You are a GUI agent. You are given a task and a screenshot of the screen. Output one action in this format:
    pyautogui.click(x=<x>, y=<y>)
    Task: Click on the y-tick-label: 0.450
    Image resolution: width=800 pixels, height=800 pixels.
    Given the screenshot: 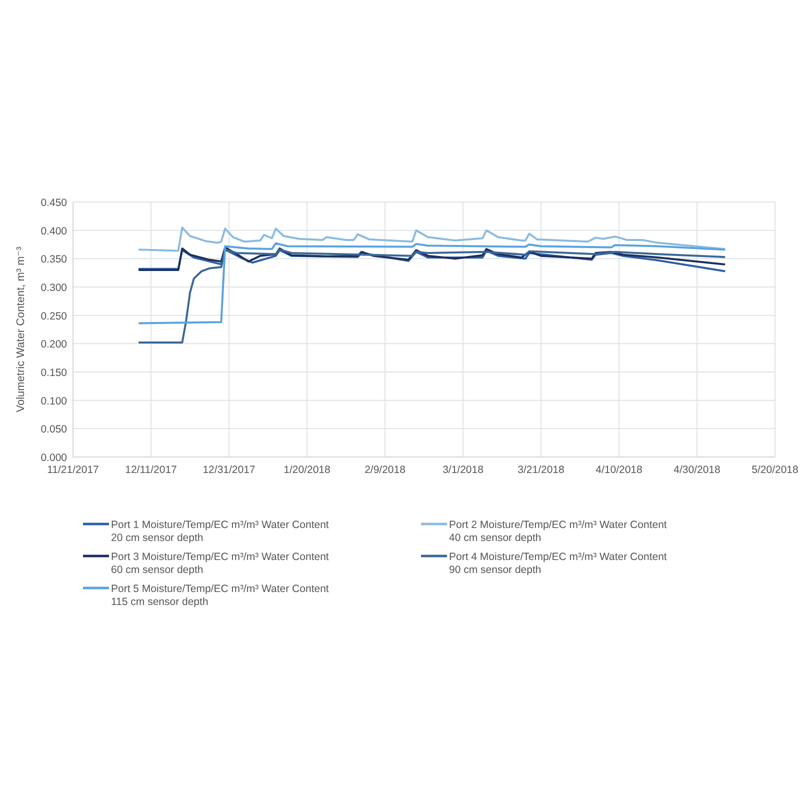 What is the action you would take?
    pyautogui.click(x=54, y=203)
    